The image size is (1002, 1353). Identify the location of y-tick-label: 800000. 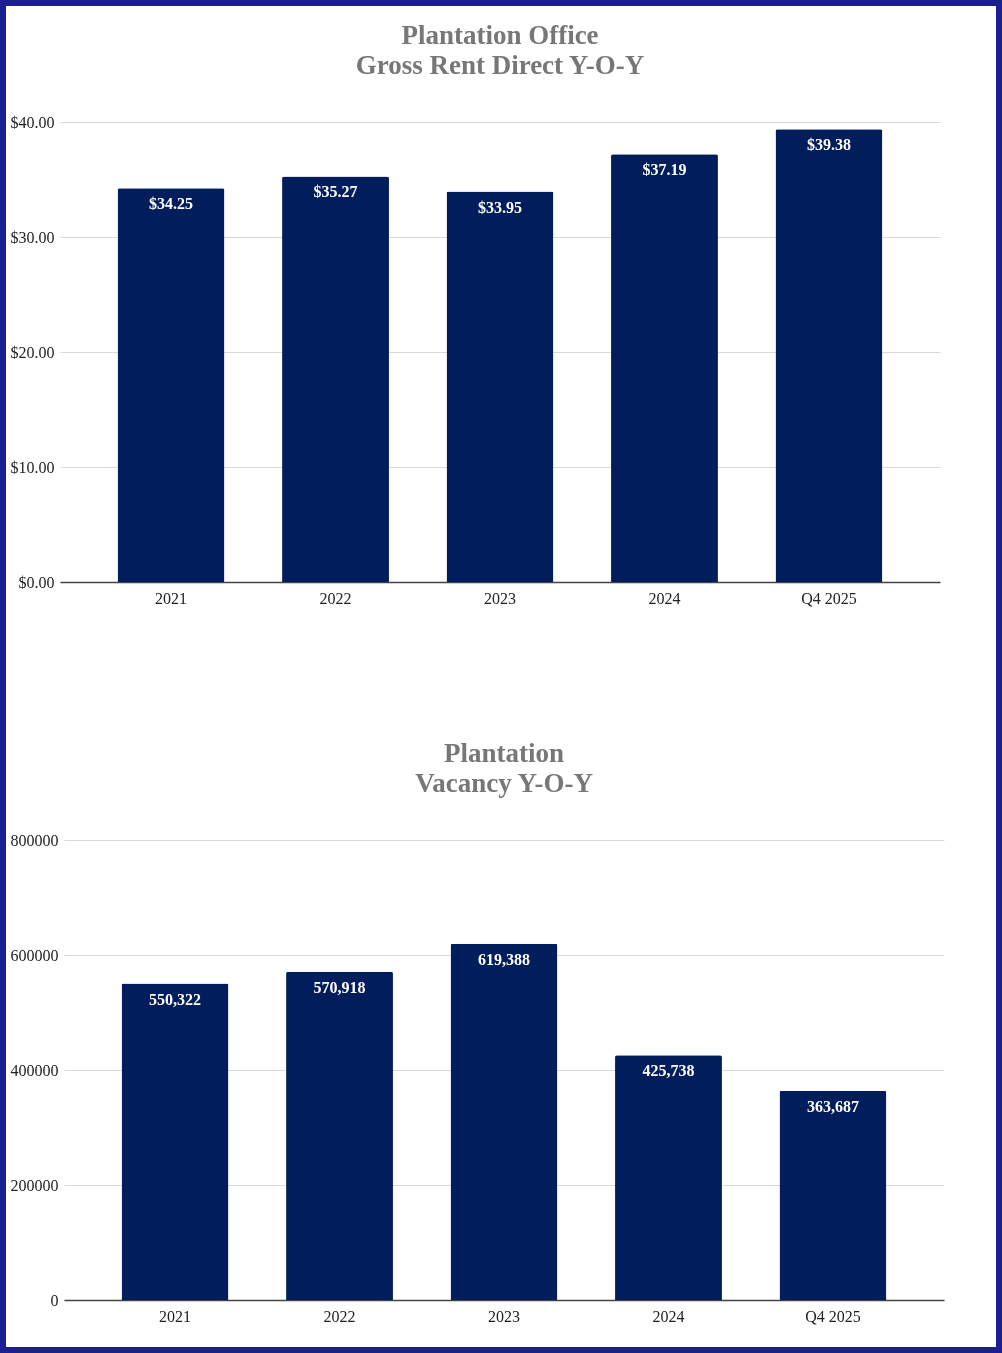
(34, 840).